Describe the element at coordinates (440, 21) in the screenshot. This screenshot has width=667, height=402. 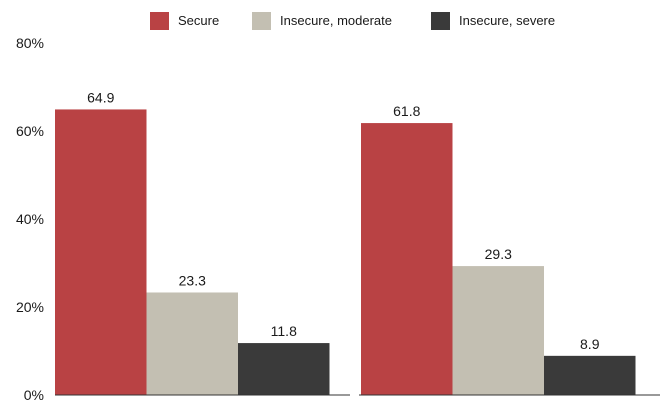
I see `legend-swatch-insecure-severe` at that location.